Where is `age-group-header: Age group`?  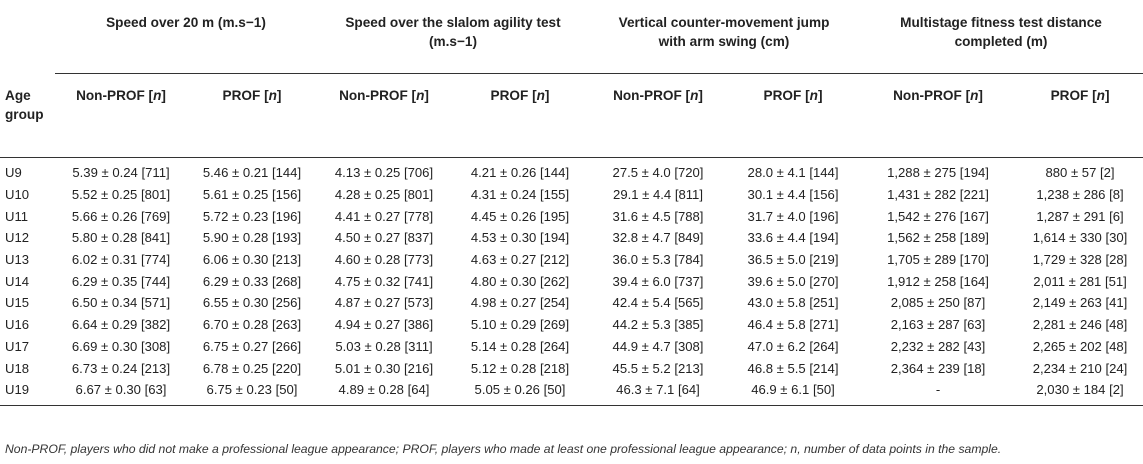 age-group-header: Age group is located at coordinates (27, 115).